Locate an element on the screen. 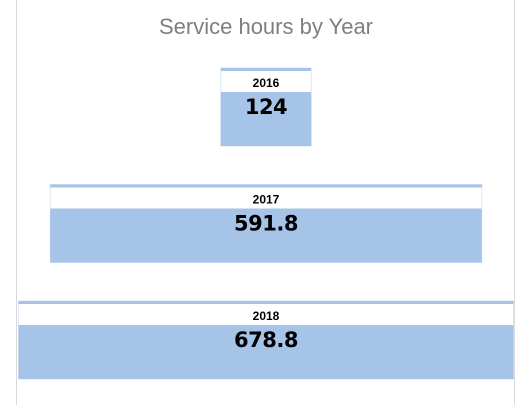 This screenshot has height=405, width=516. category-label: 2018 is located at coordinates (266, 316).